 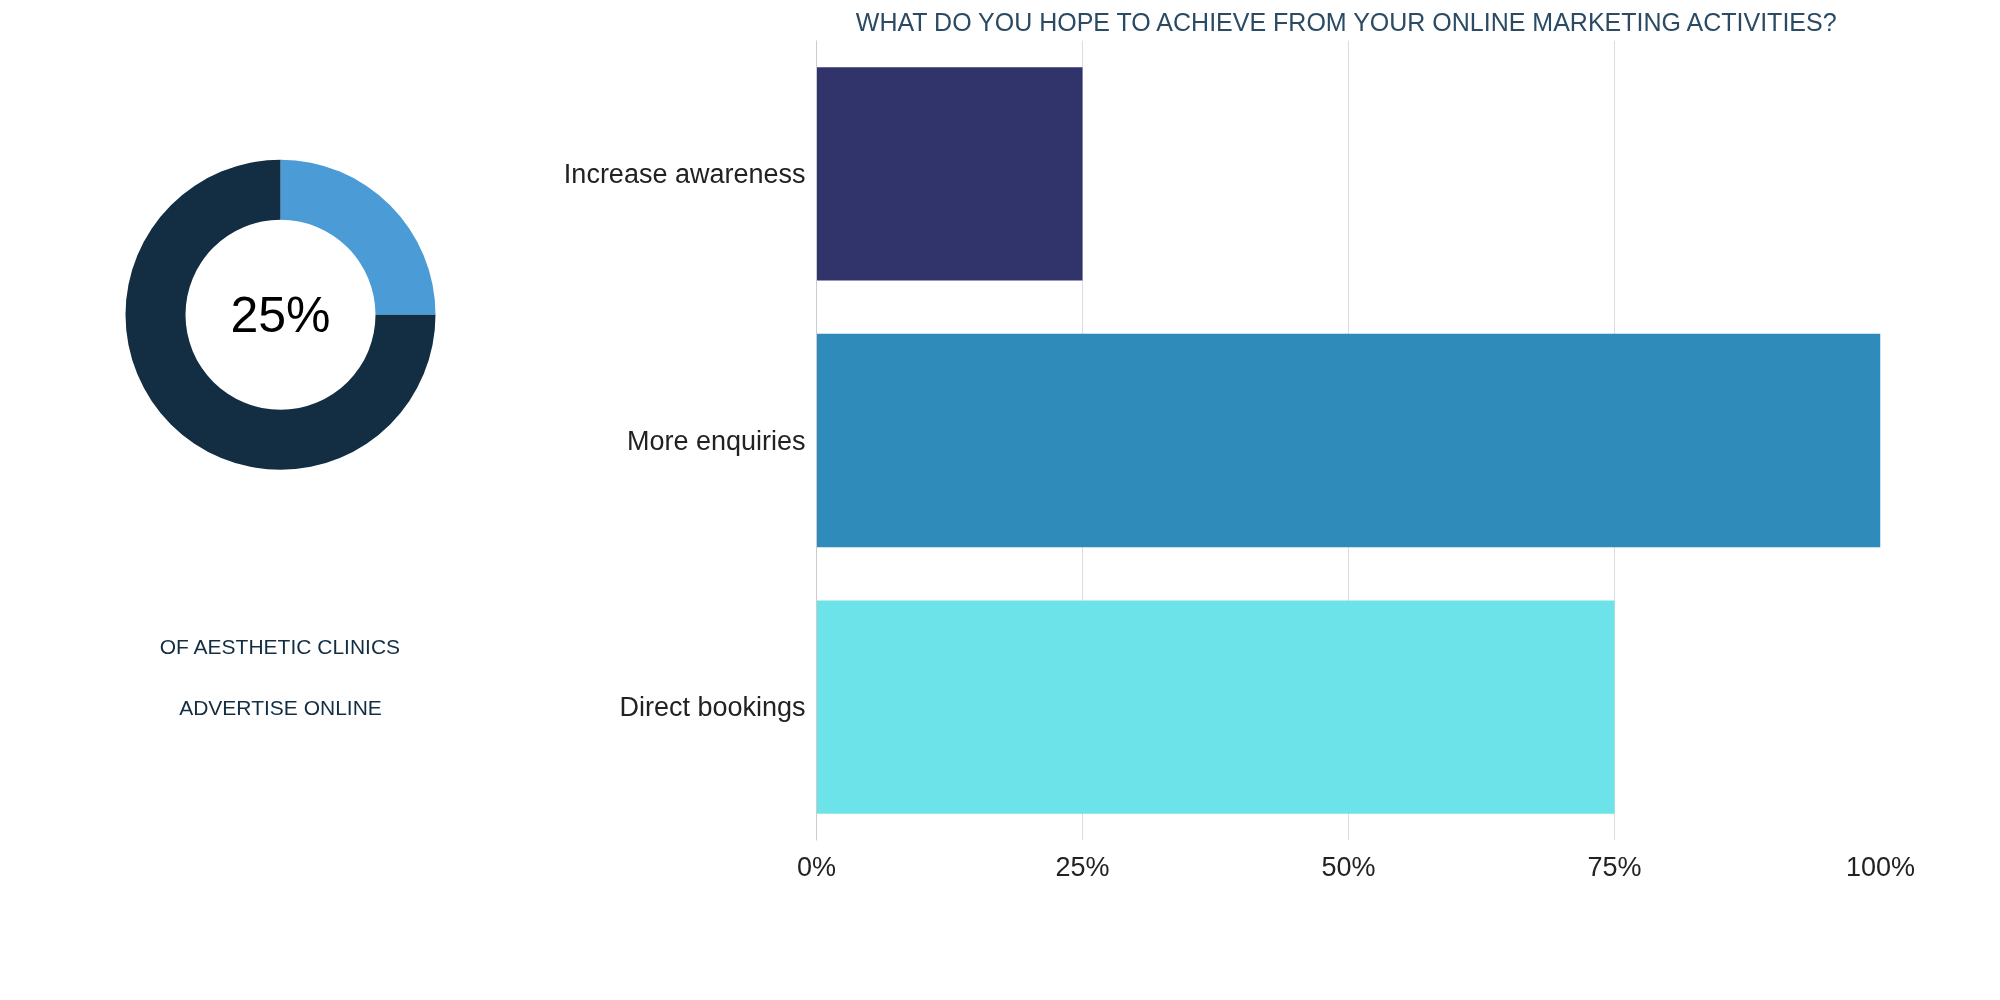 I want to click on text: OF AESTHETIC CLINICS, so click(x=280, y=646).